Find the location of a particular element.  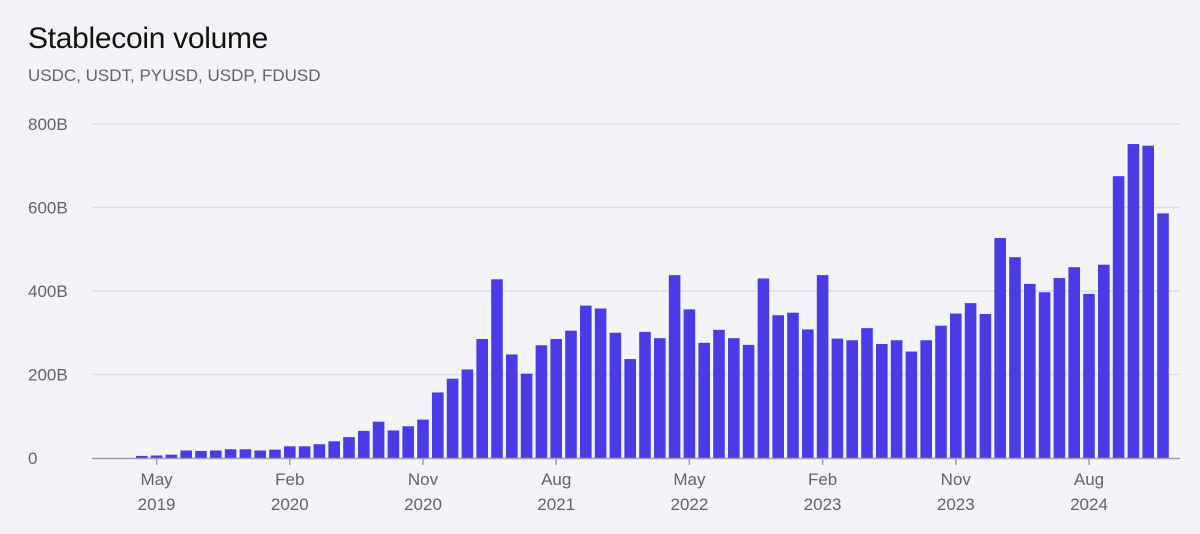

y-tick-label: 0 is located at coordinates (32, 458).